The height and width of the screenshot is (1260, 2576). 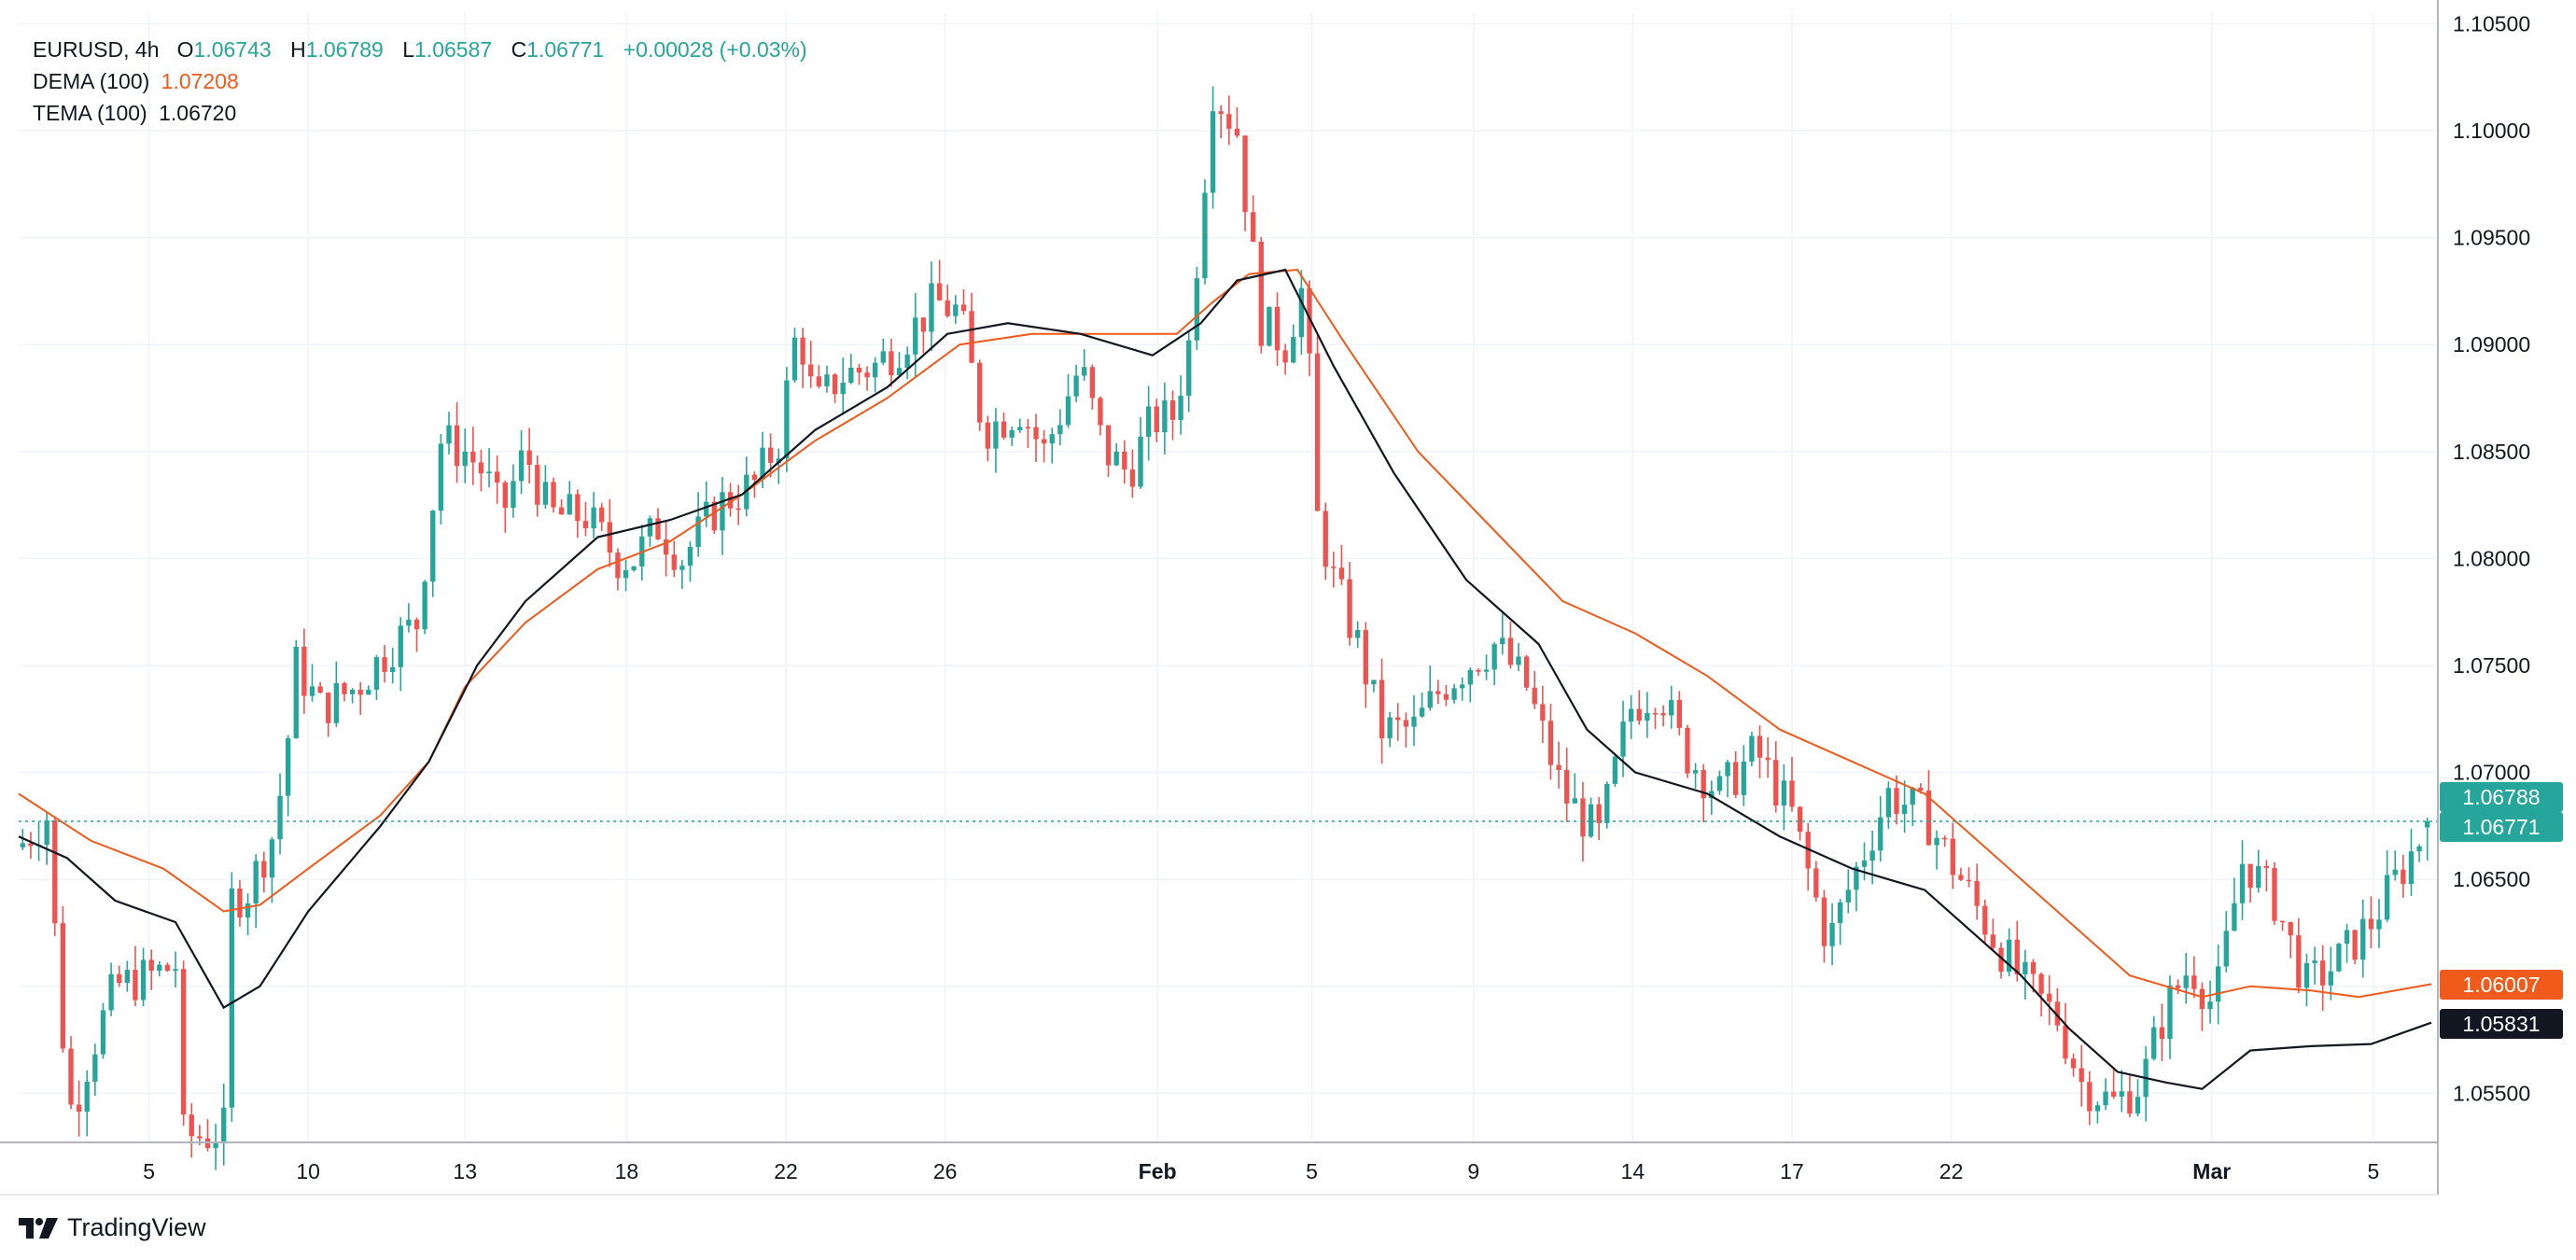 I want to click on time-axis: 5 10 13 18 22 26 Feb 5 9 14 17 22 Mar 5, so click(x=1219, y=1168).